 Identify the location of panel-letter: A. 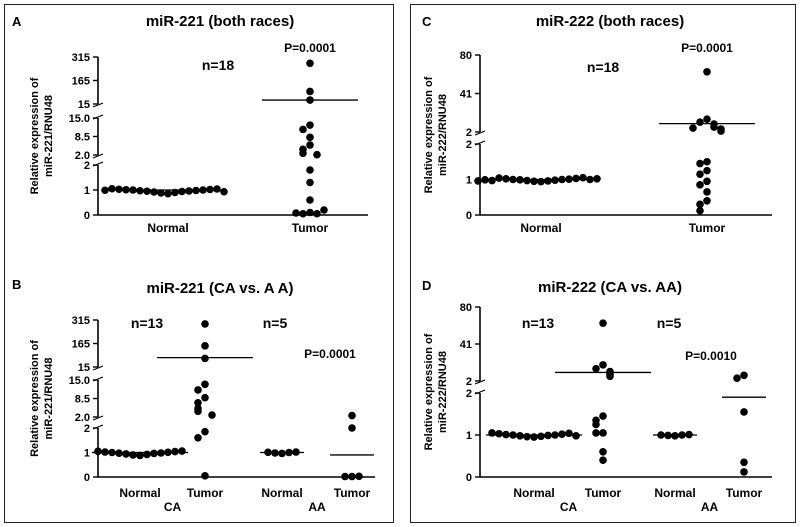
(17, 21).